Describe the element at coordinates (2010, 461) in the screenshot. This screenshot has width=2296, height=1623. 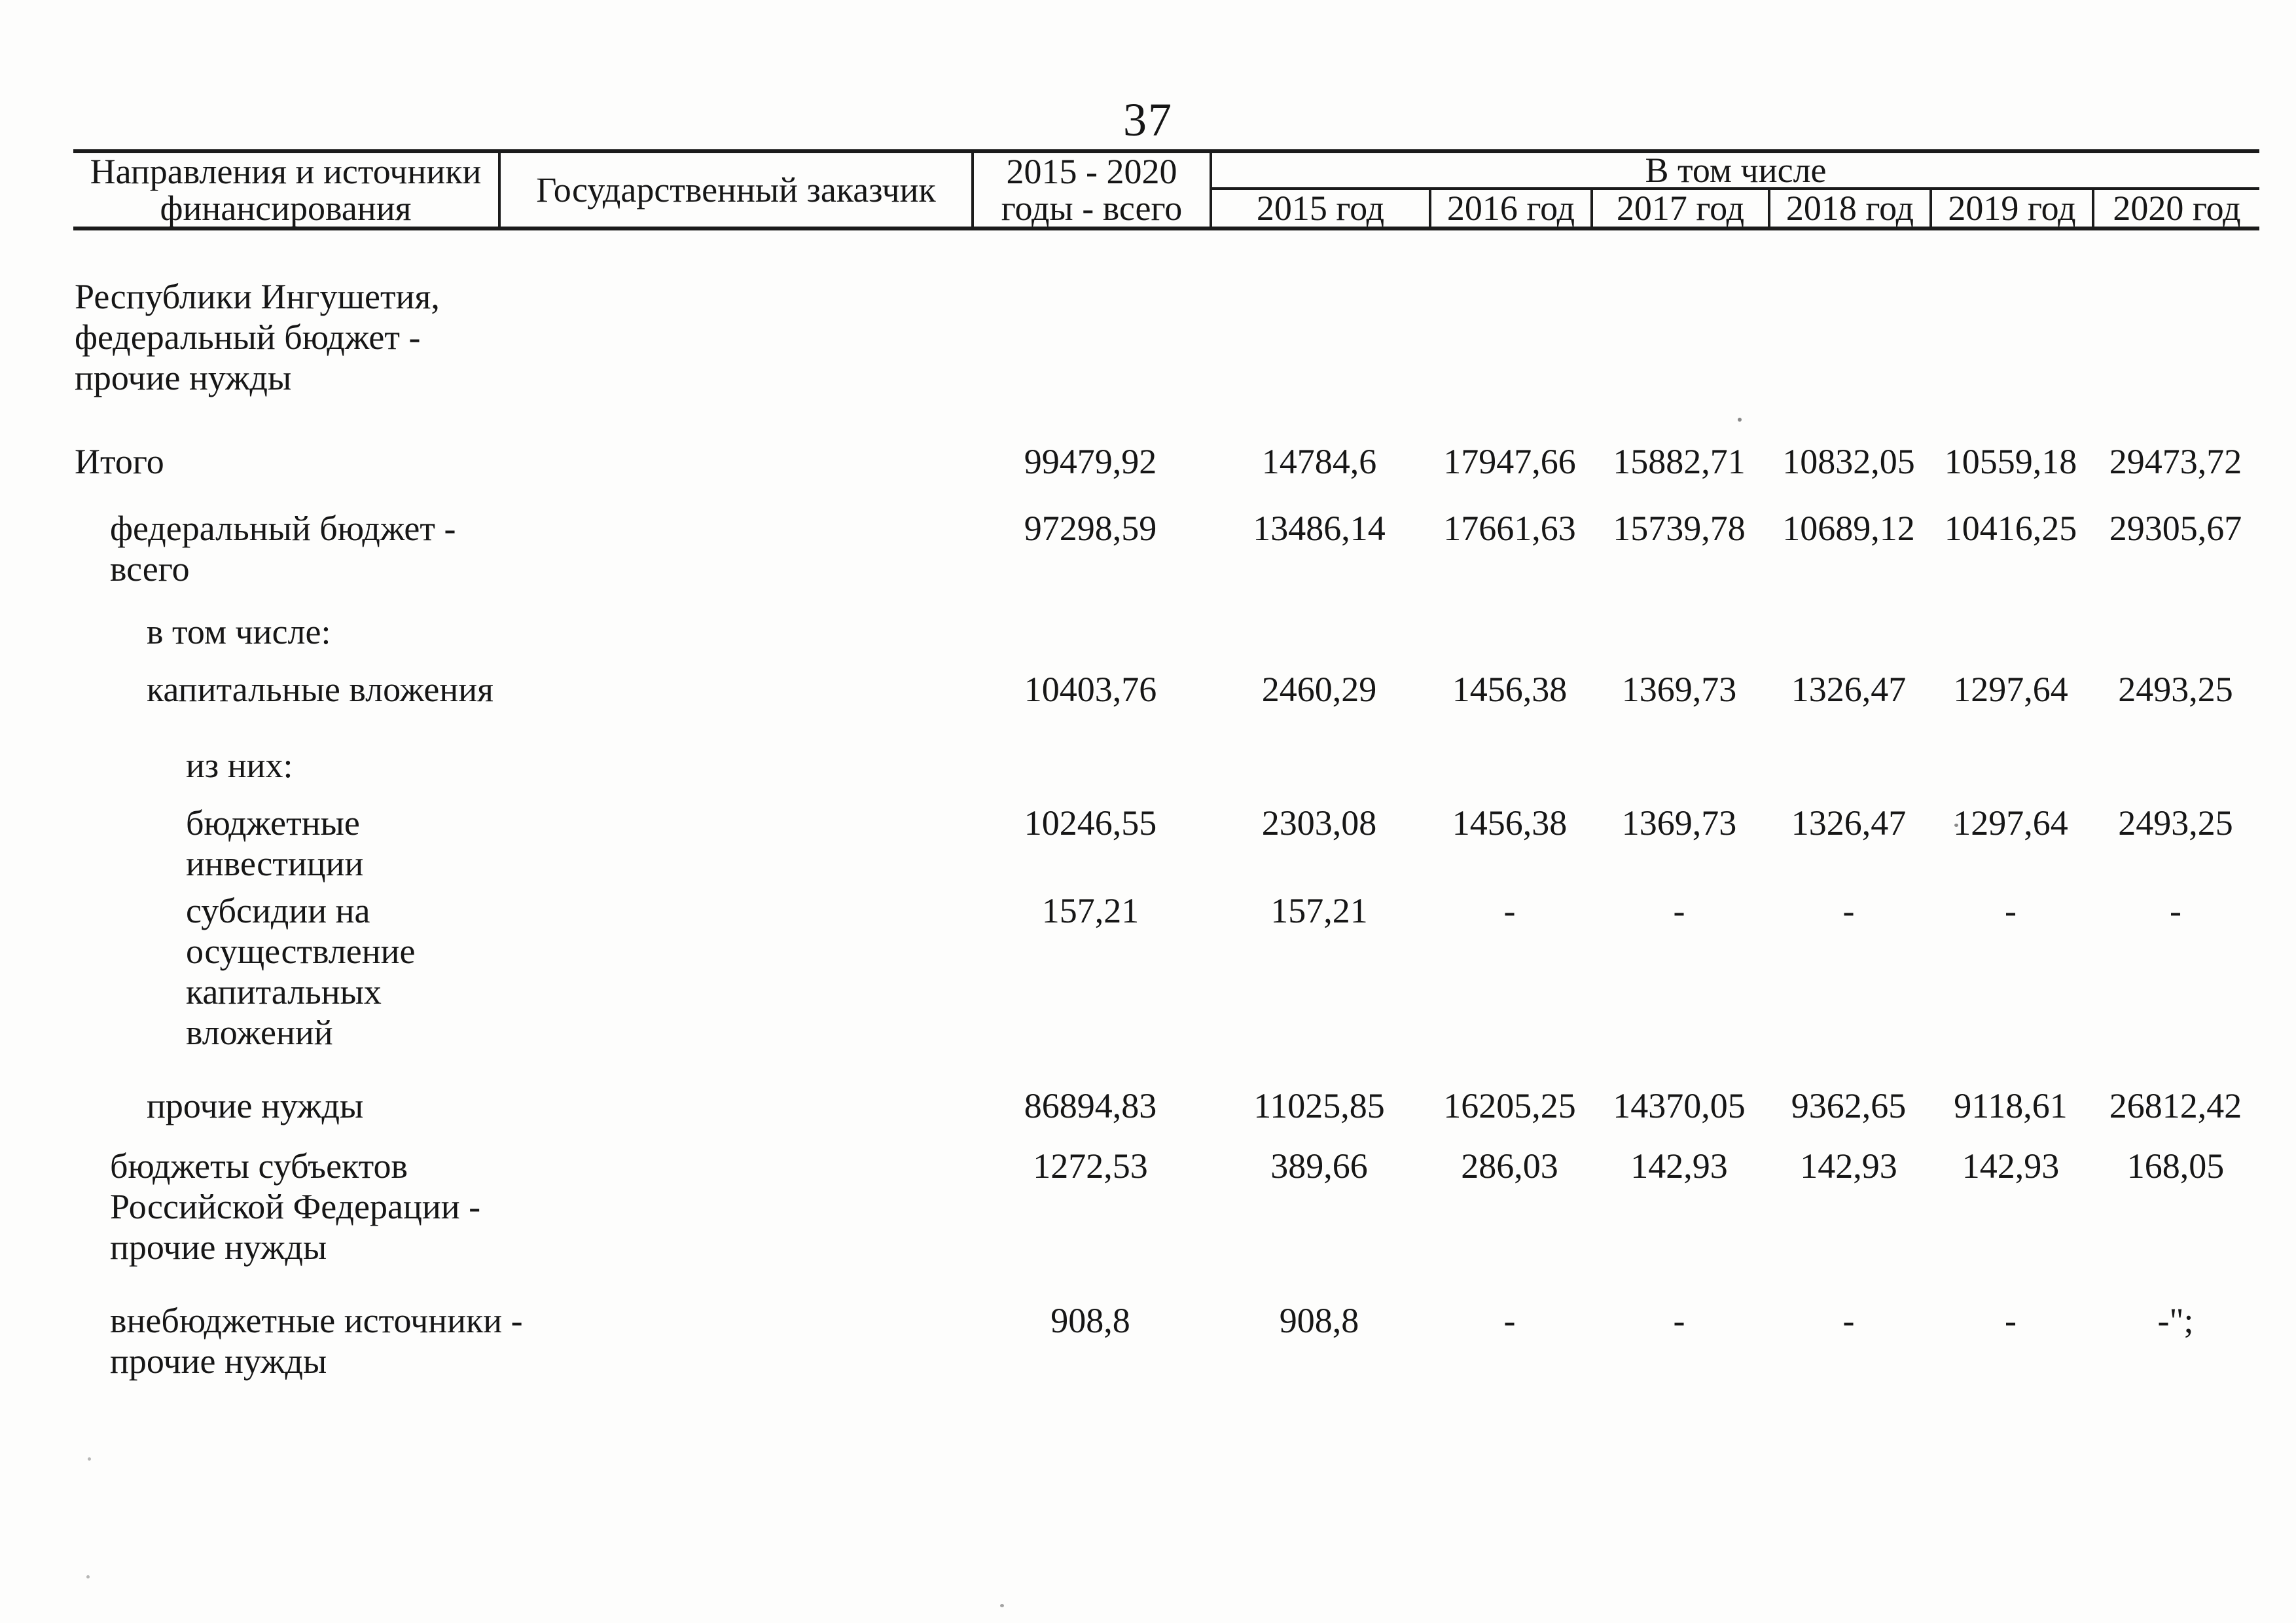
I see `value-cell-2019: 10559,18` at that location.